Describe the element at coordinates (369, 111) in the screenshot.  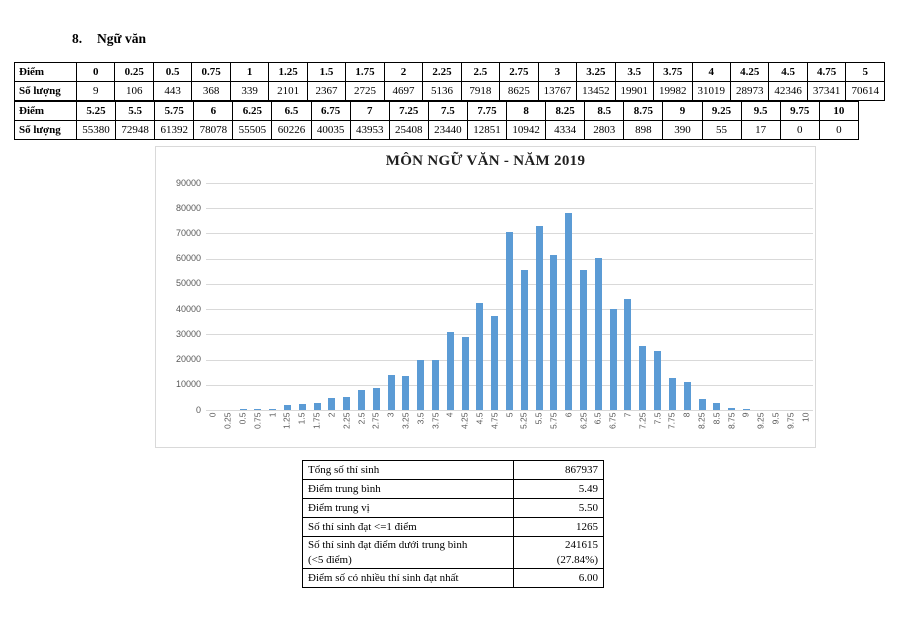
I see `score-cell: 7` at that location.